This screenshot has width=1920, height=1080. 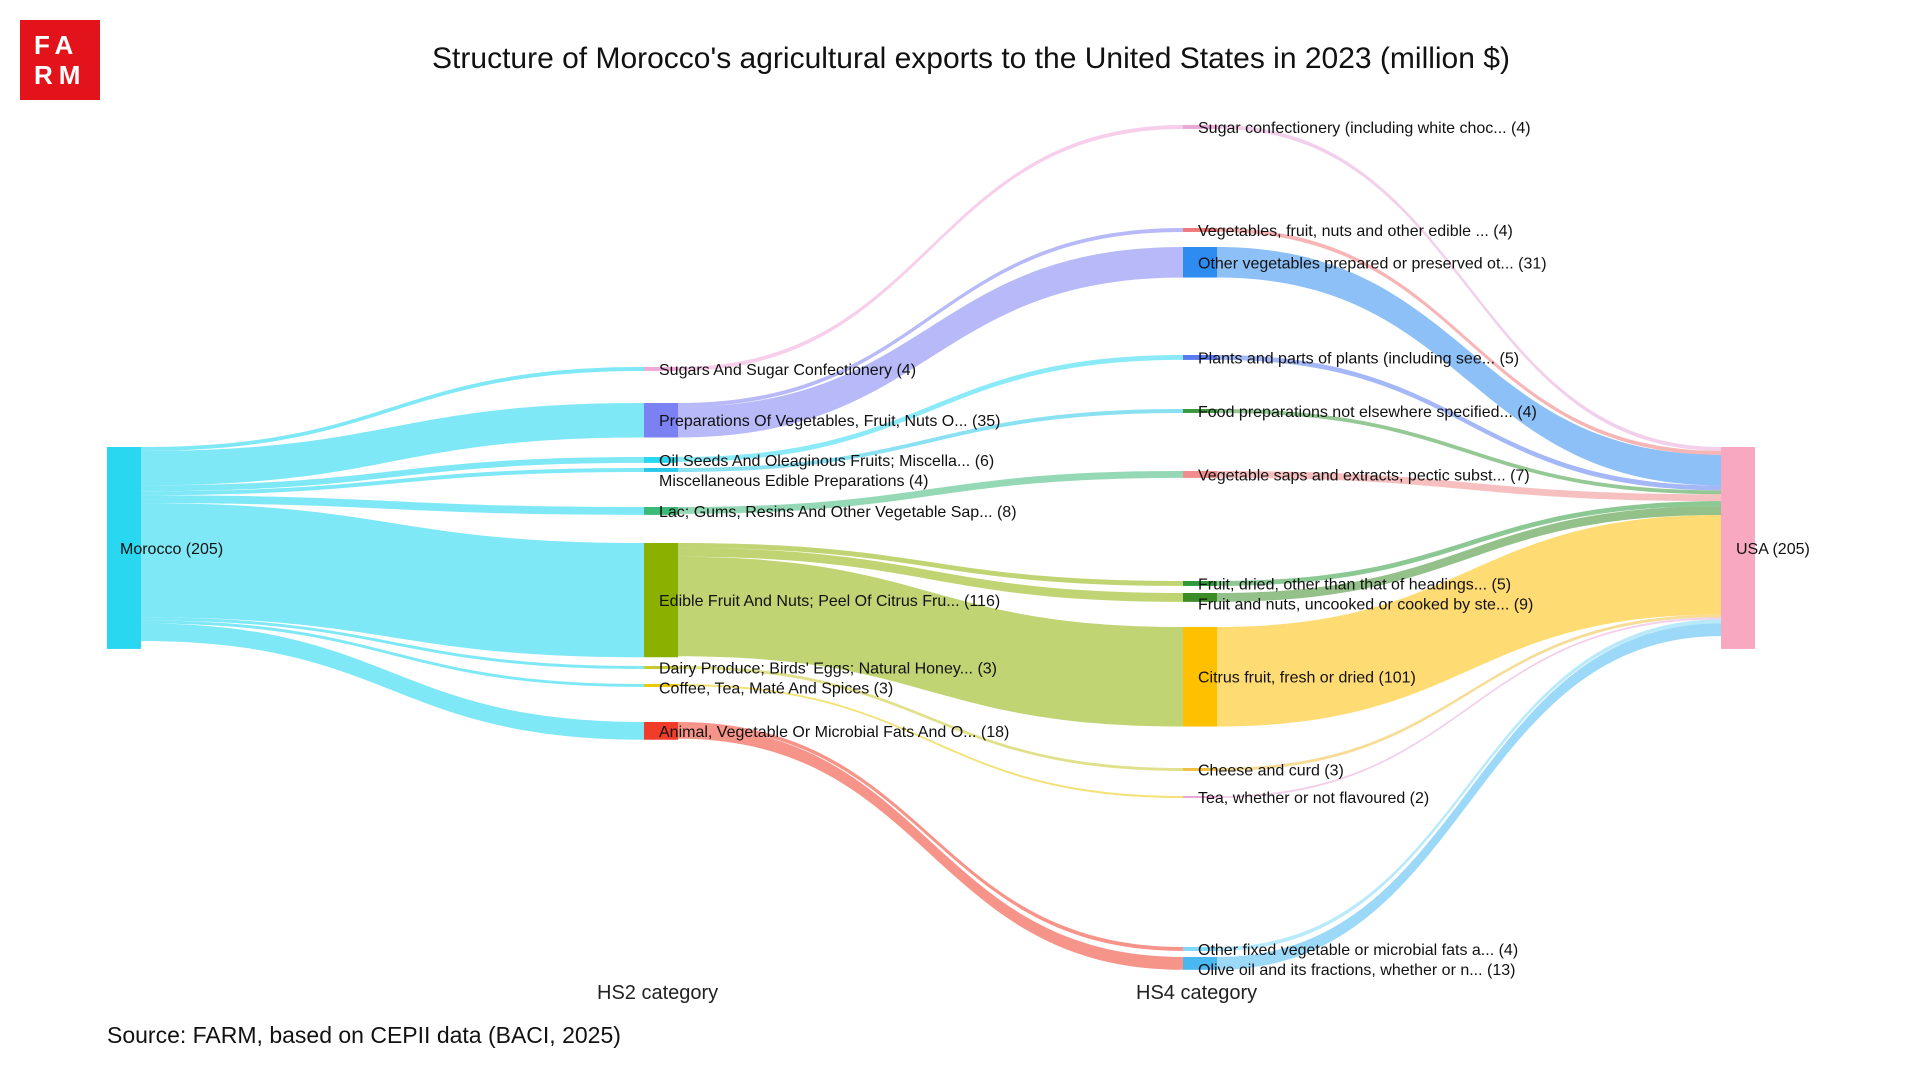 I want to click on node-hs4_olive, so click(x=1200, y=963).